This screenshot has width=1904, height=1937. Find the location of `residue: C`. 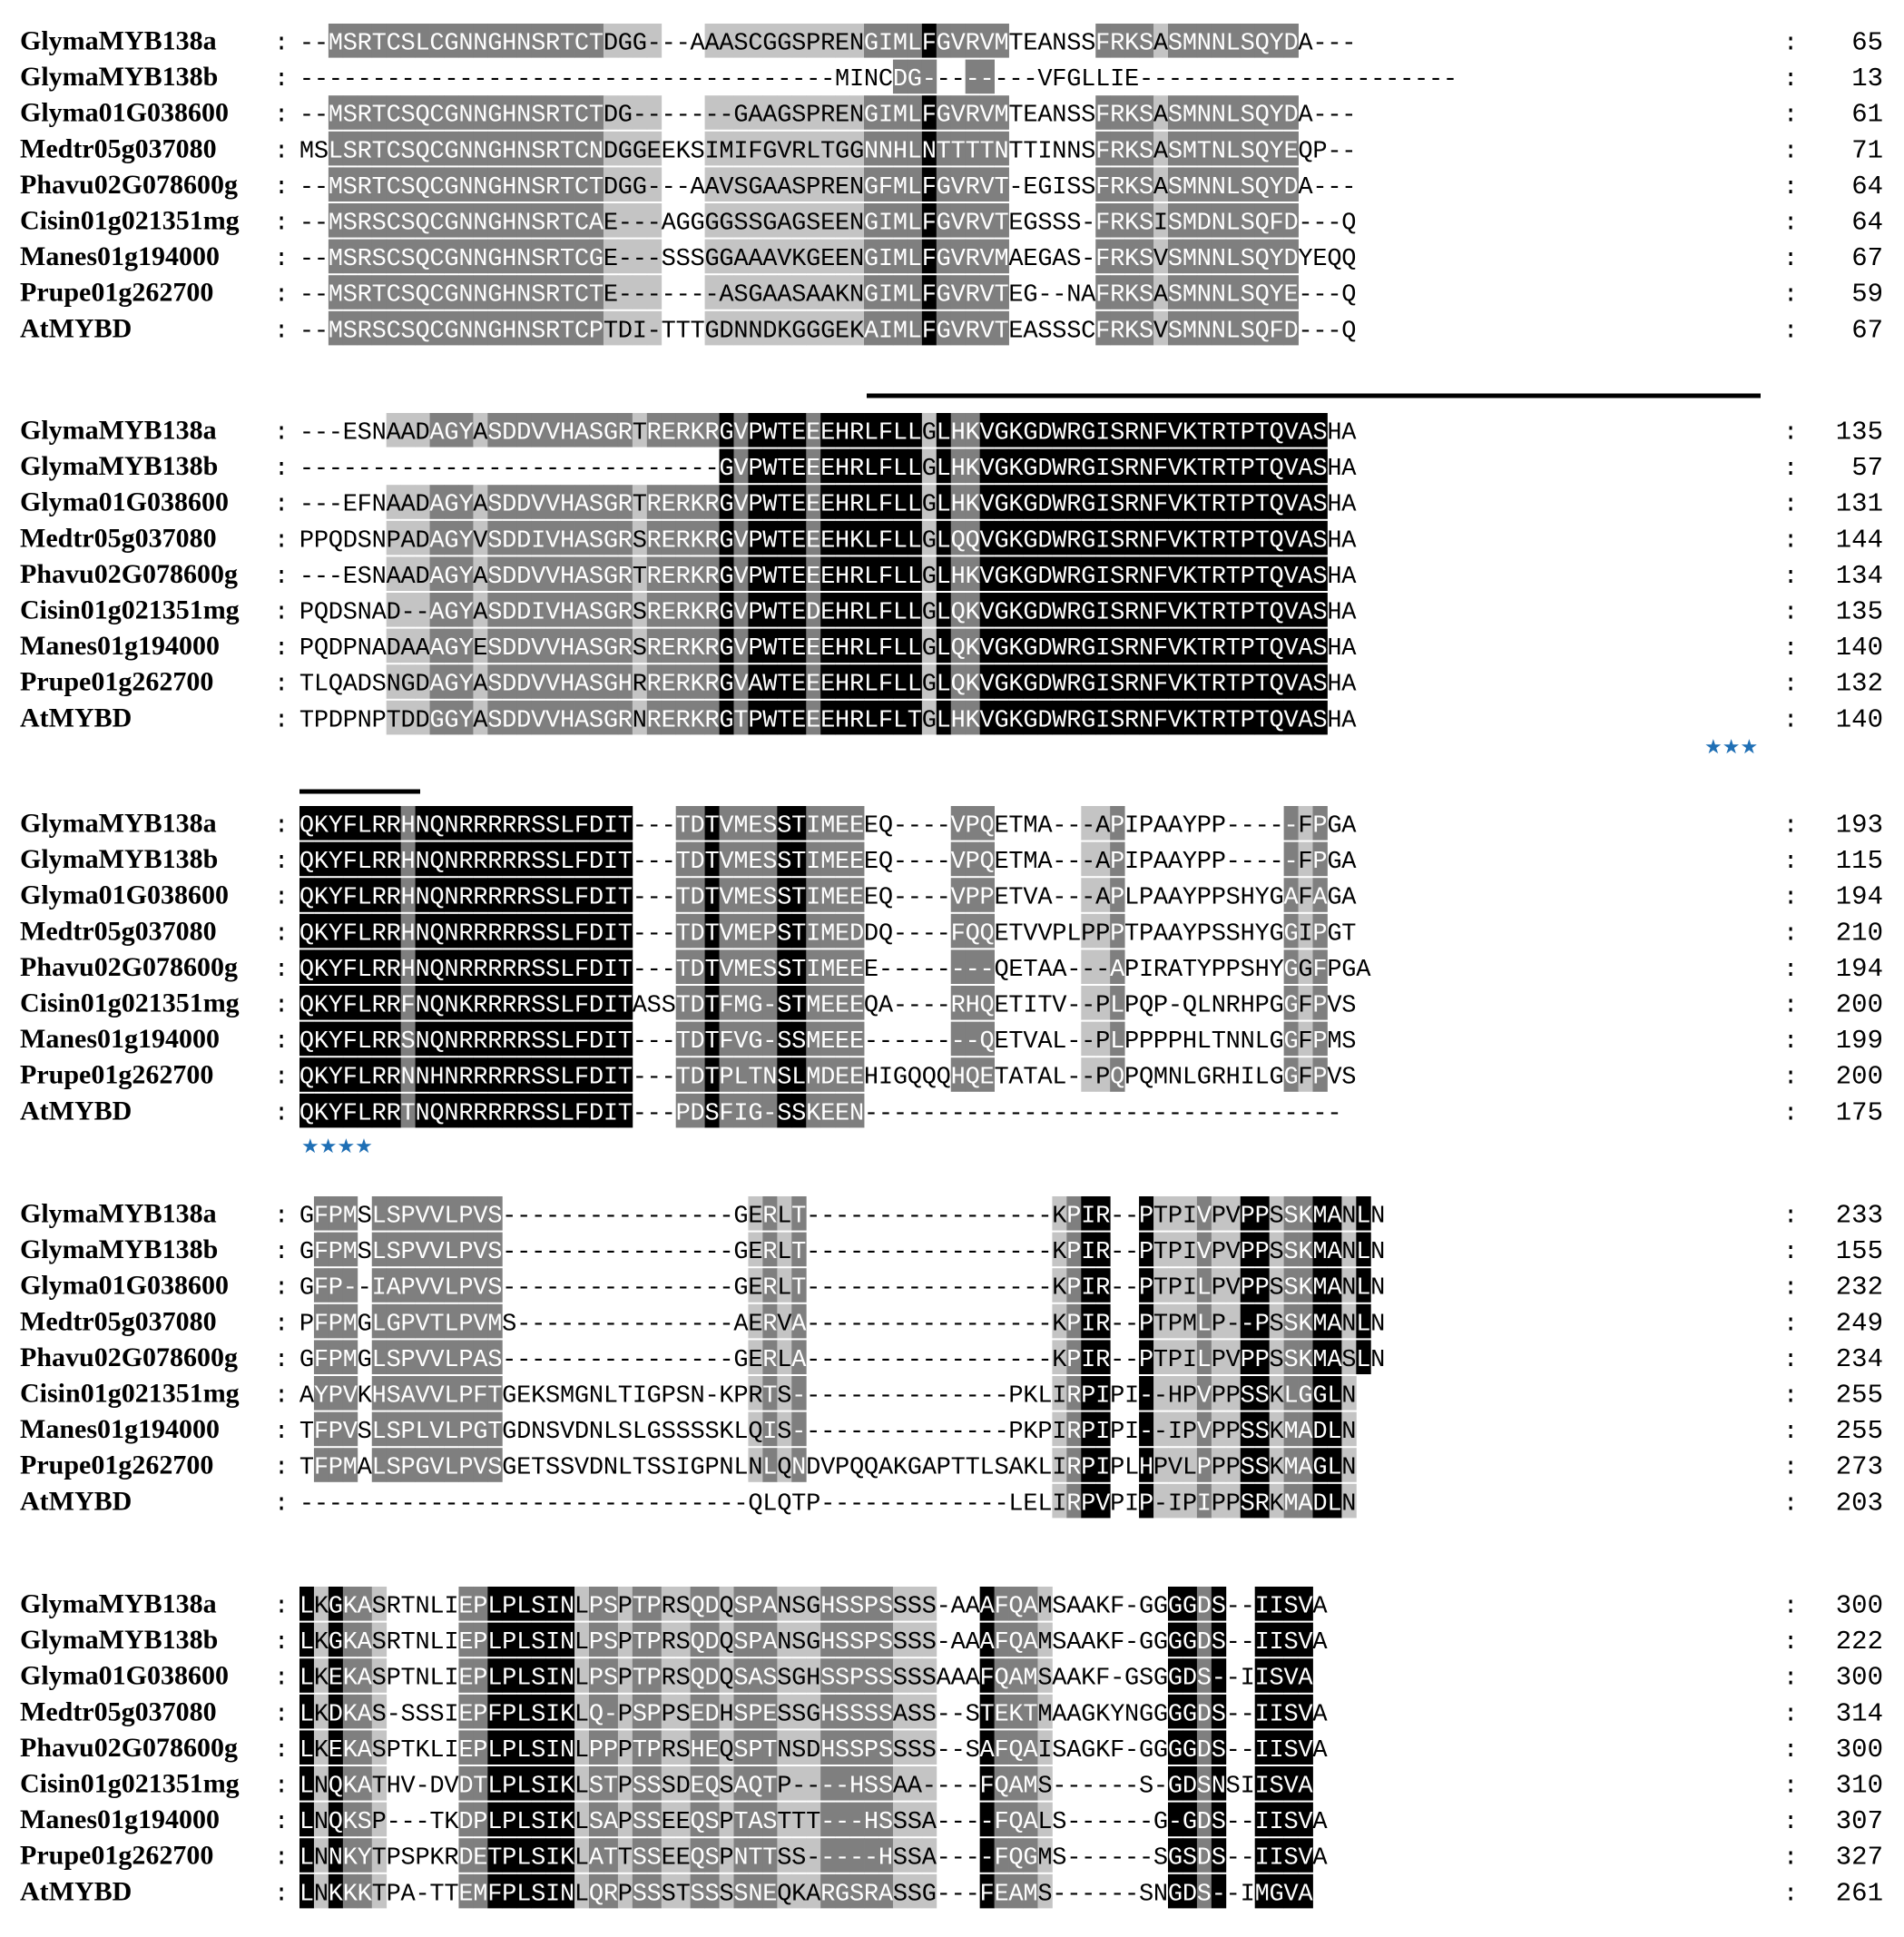

residue: C is located at coordinates (437, 188).